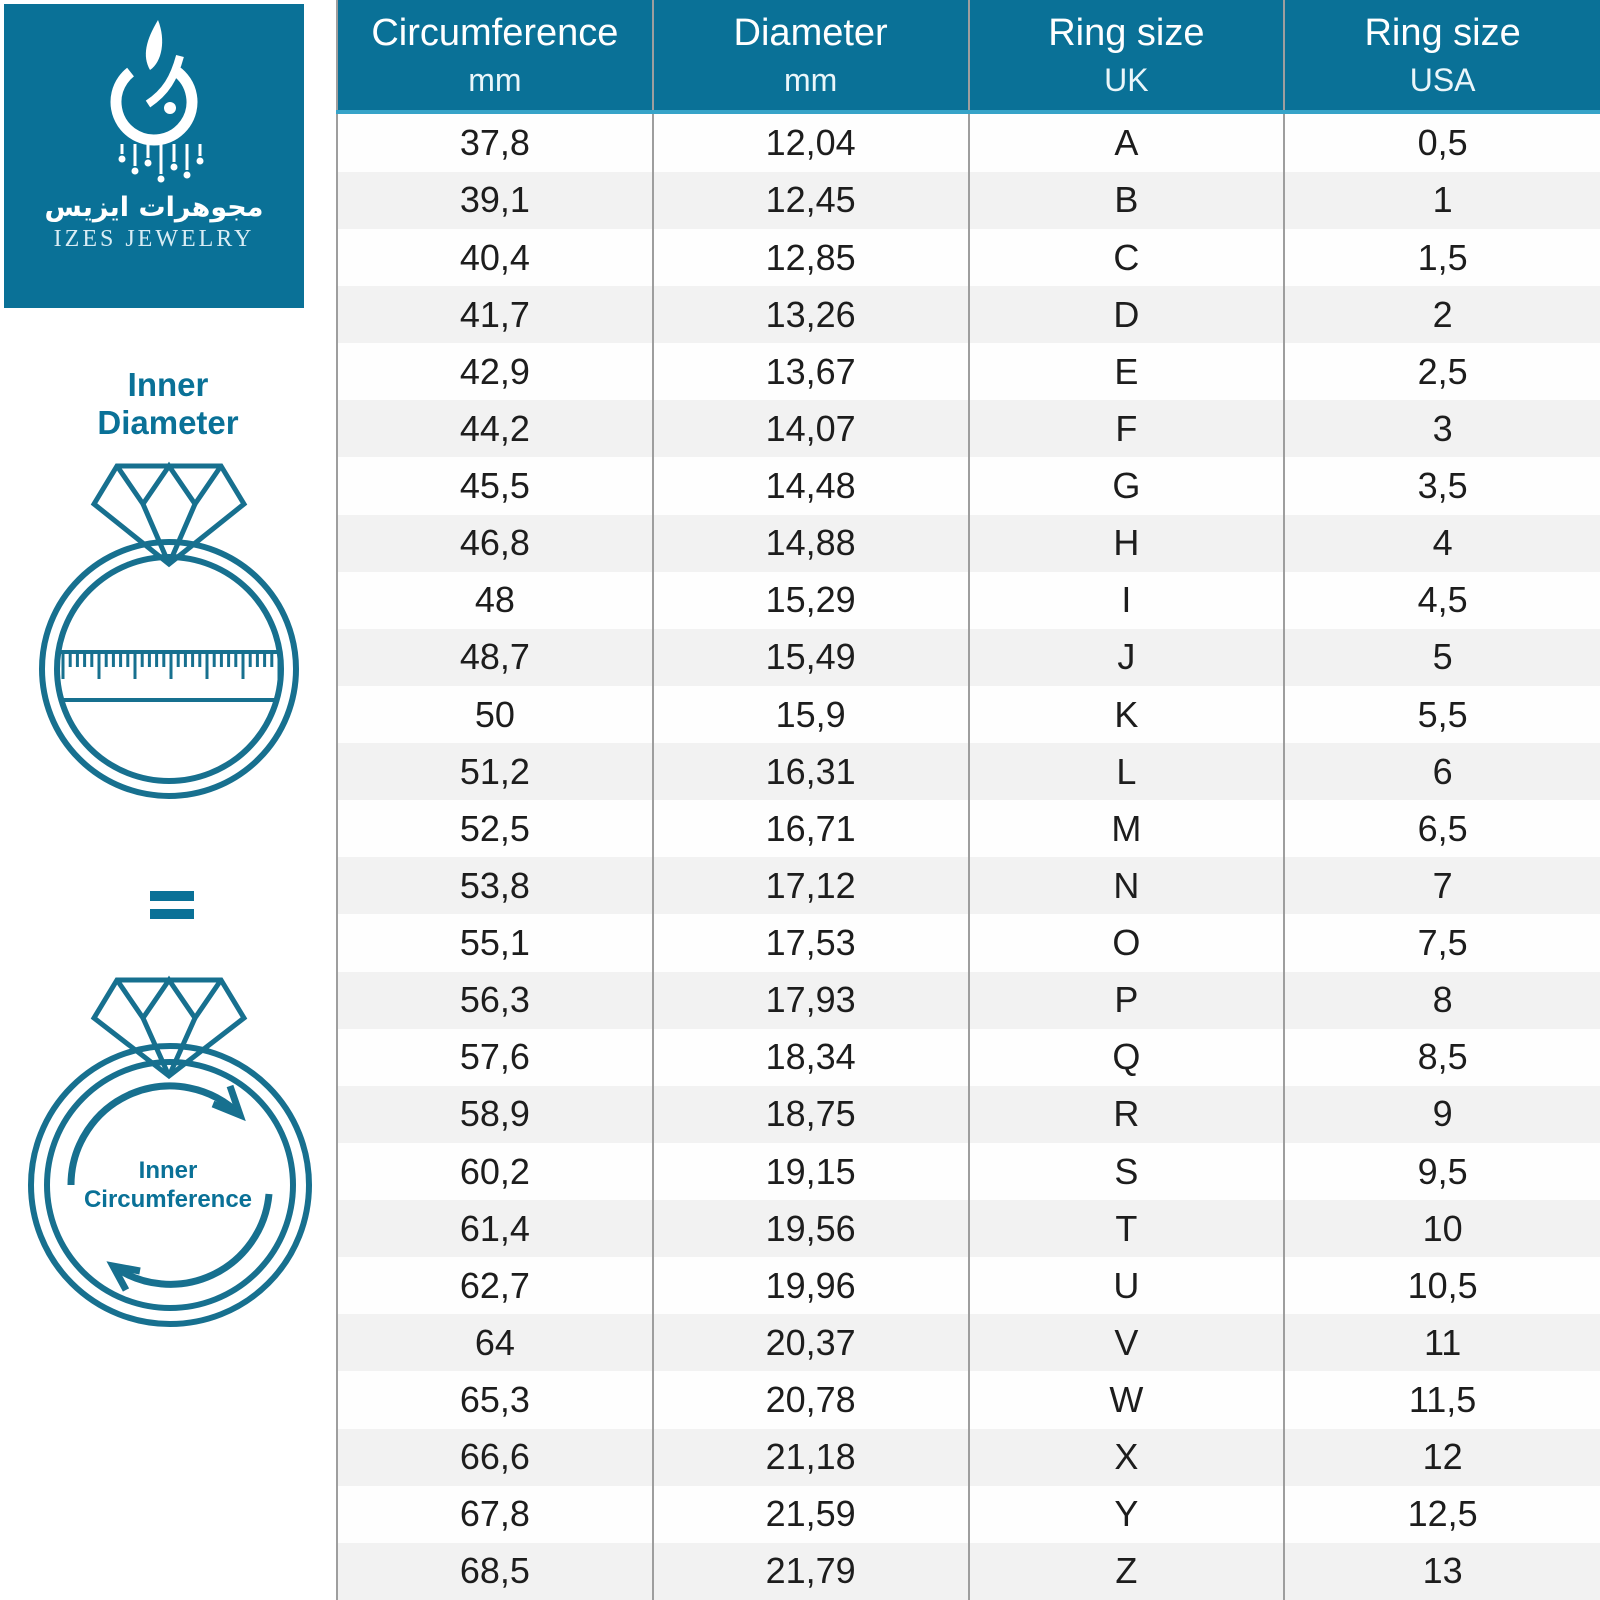 The width and height of the screenshot is (1600, 1600). I want to click on cell-ring-size-uk: T, so click(1126, 1229).